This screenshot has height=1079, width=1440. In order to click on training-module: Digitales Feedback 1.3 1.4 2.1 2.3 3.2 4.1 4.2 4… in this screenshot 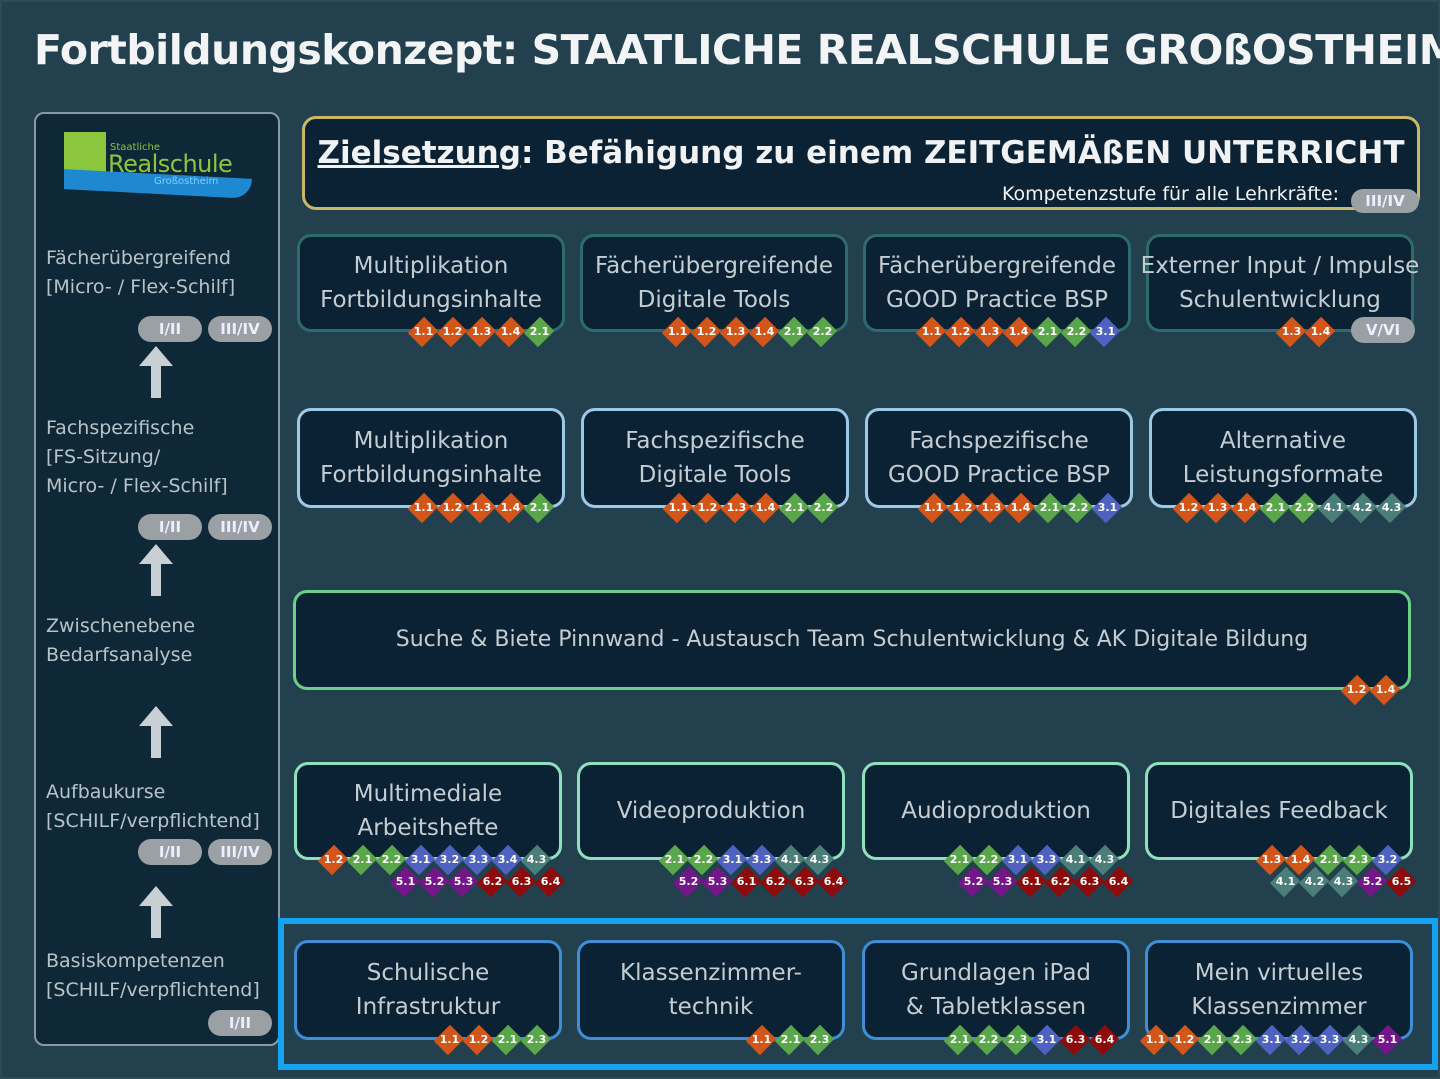, I will do `click(1279, 825)`.